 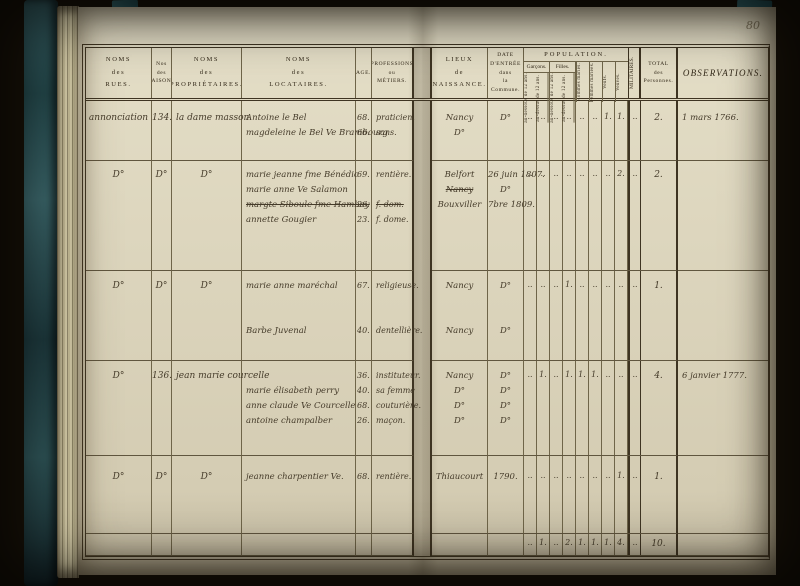 What do you see at coordinates (659, 408) in the screenshot?
I see `total-cell: 4.` at bounding box center [659, 408].